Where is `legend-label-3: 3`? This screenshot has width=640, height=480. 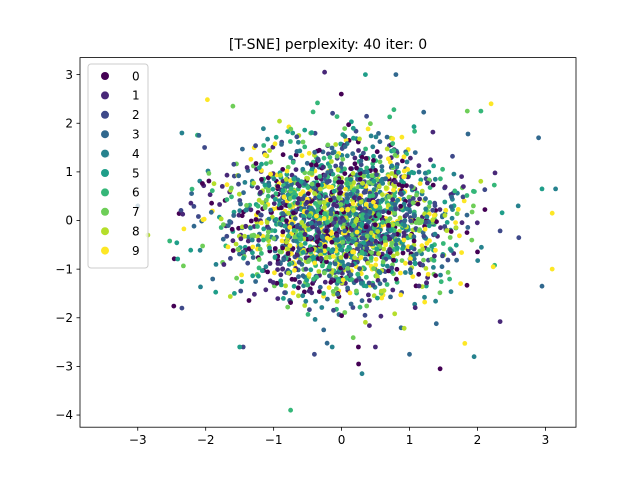 legend-label-3: 3 is located at coordinates (136, 135).